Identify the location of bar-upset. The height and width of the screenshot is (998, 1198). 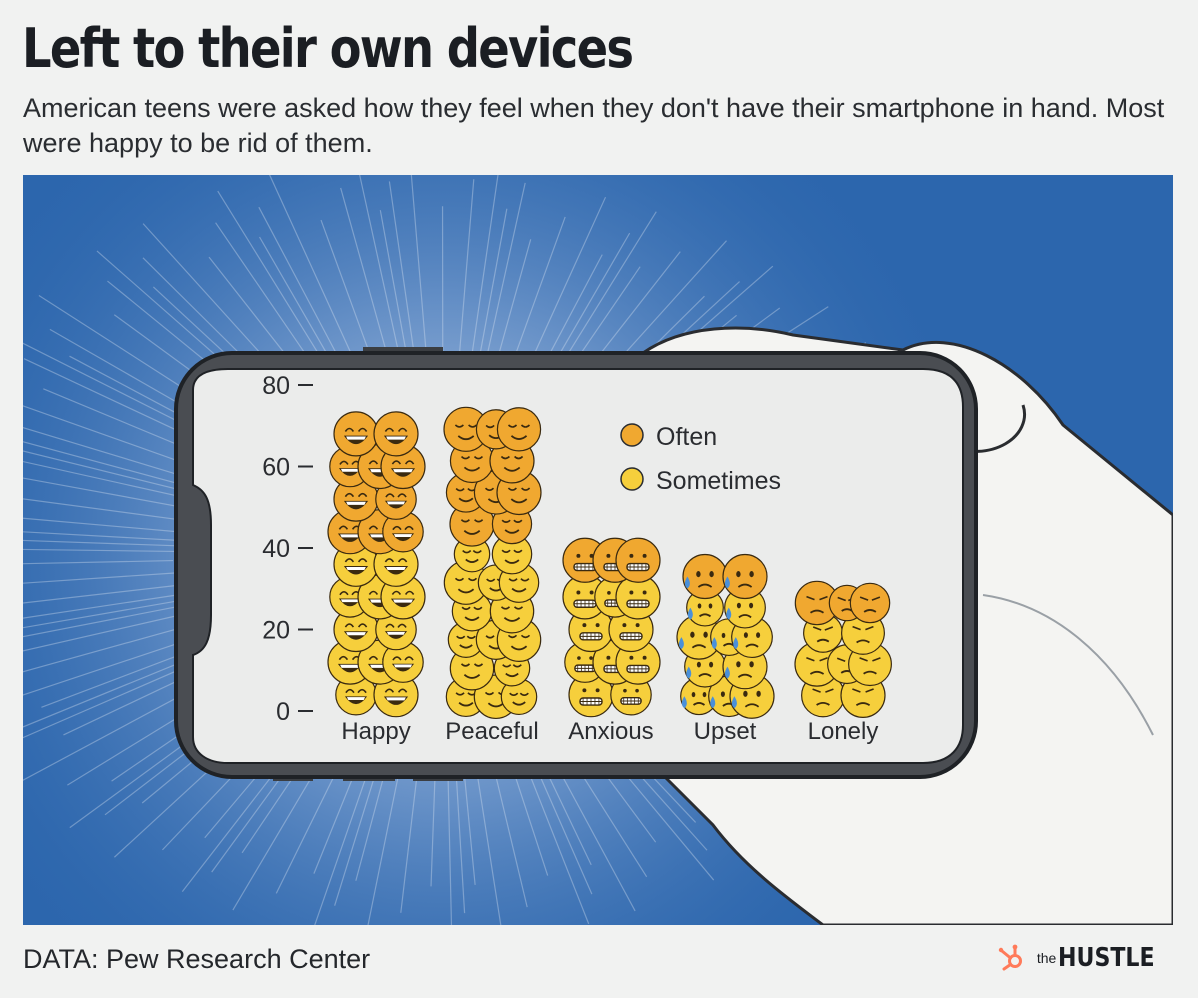
(725, 636).